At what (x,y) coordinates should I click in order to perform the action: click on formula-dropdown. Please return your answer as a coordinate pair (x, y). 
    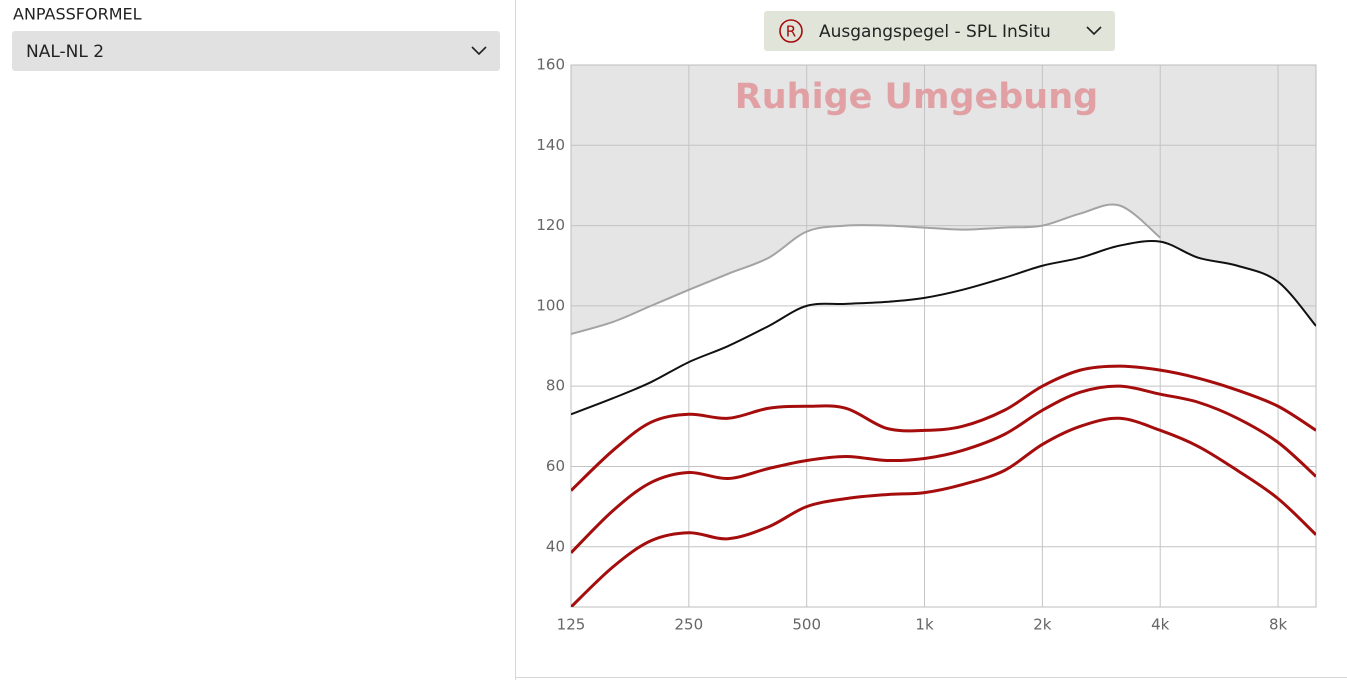
    Looking at the image, I should click on (256, 51).